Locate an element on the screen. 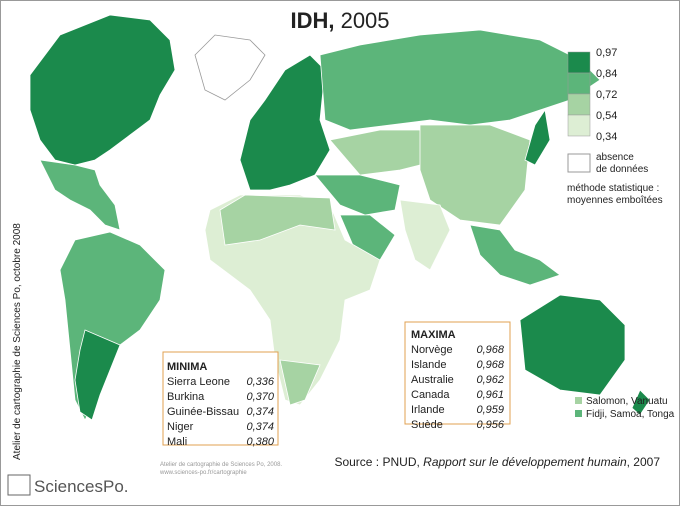 This screenshot has width=680, height=511. minima-box is located at coordinates (220, 398).